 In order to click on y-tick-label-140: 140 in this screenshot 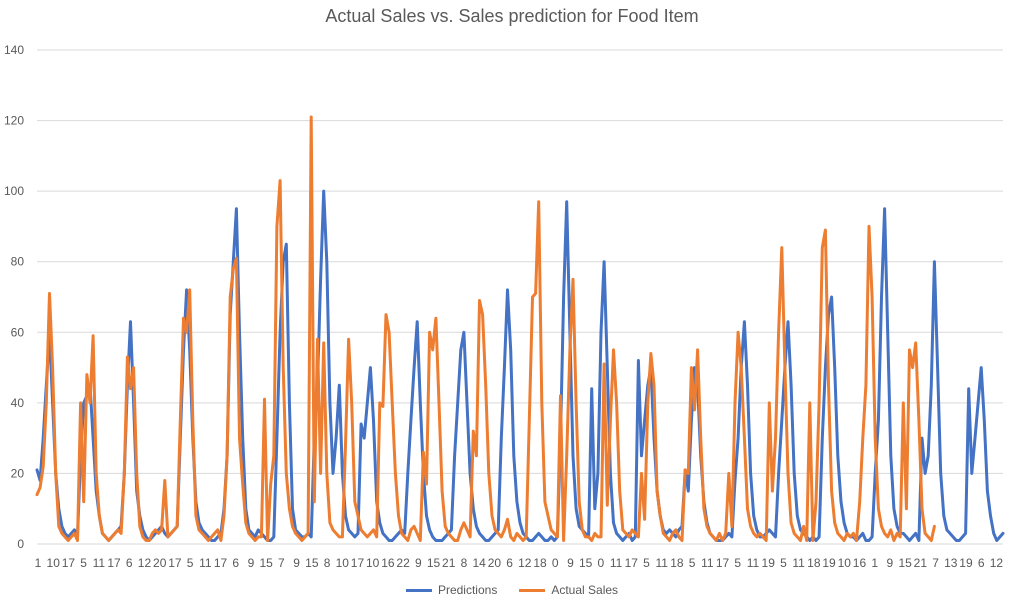, I will do `click(14, 50)`.